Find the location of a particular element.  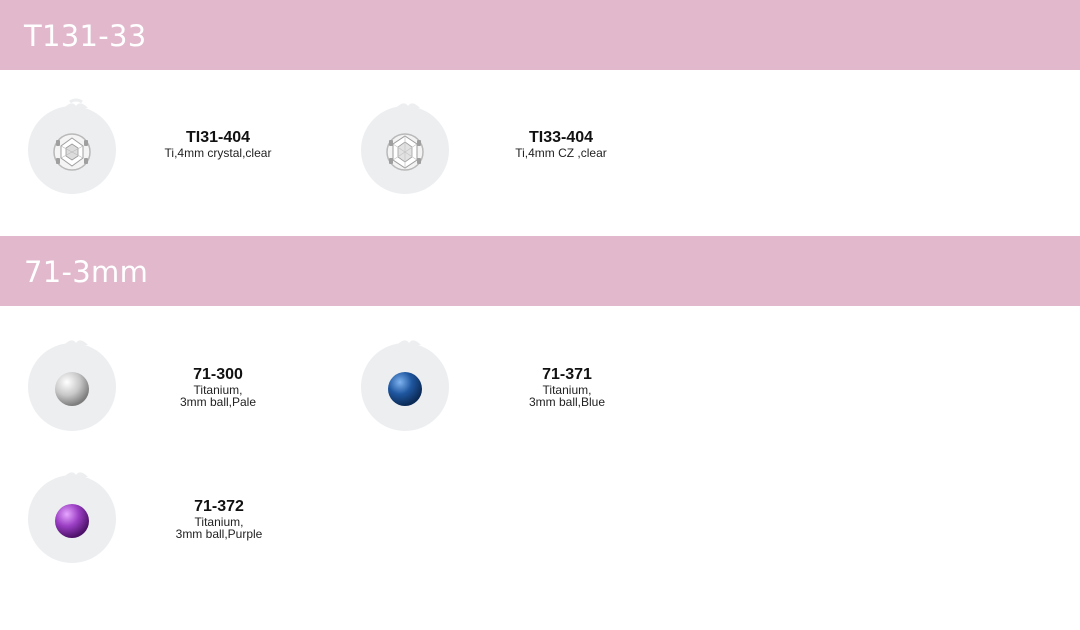

product-card-71-300: 71-300 Titanium, 3mm ball,Pale is located at coordinates (191, 388).